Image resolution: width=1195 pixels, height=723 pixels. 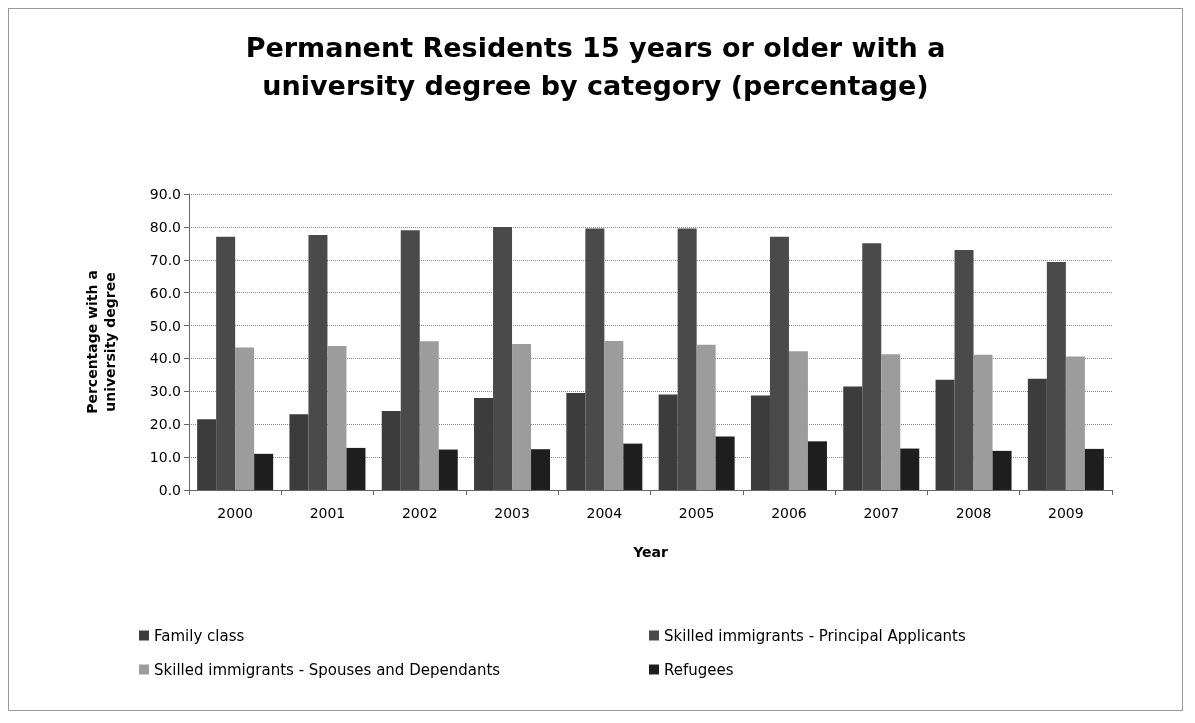 What do you see at coordinates (165, 325) in the screenshot?
I see `y-tick-label: 50.0` at bounding box center [165, 325].